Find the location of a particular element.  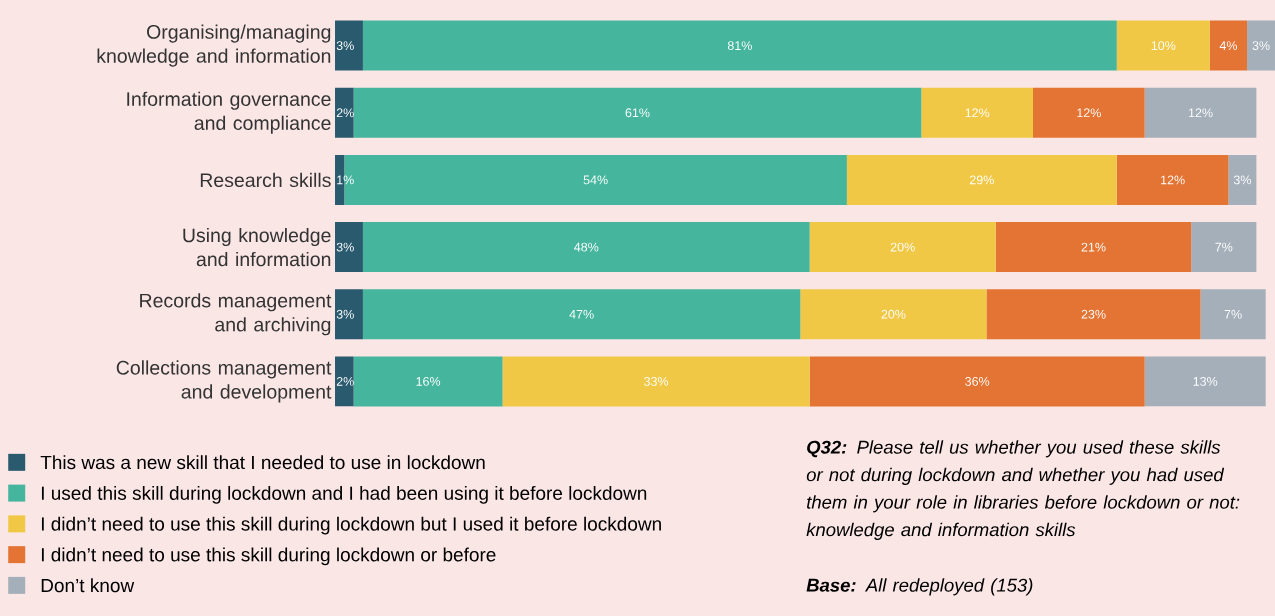

y-tick-label: Collections management and development is located at coordinates (224, 381).